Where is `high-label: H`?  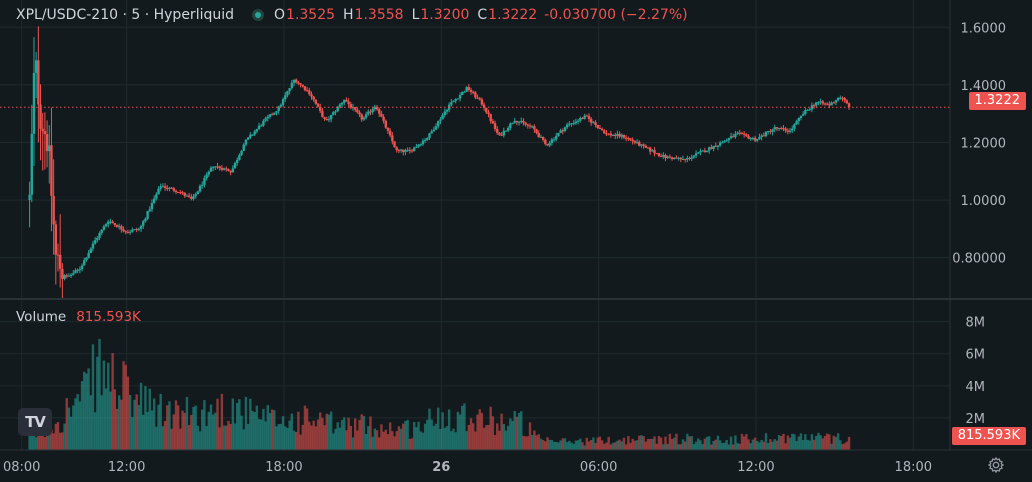 high-label: H is located at coordinates (348, 15).